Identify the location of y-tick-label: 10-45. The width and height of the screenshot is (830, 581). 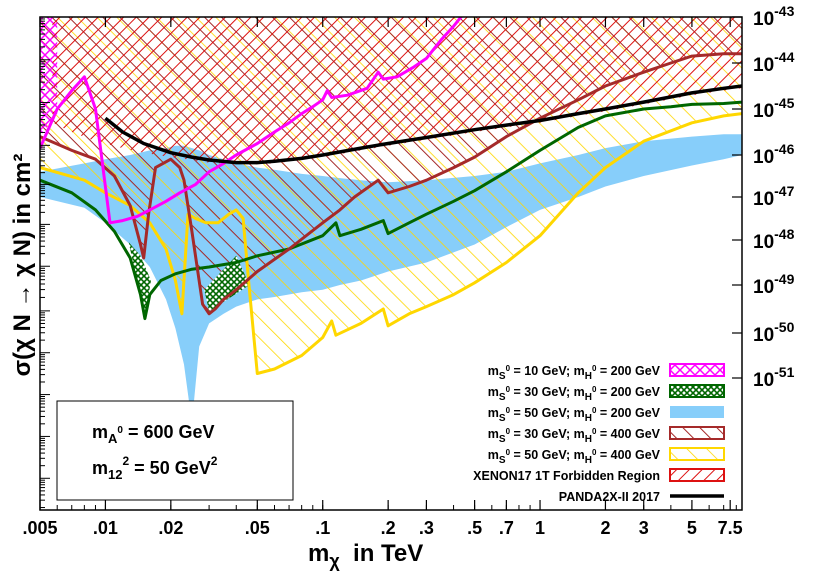
(774, 108).